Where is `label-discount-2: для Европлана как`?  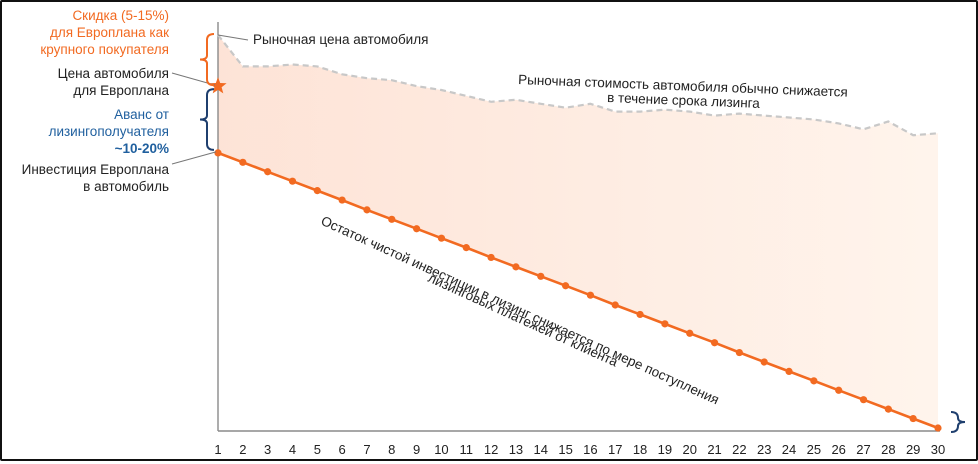
label-discount-2: для Европлана как is located at coordinates (109, 32).